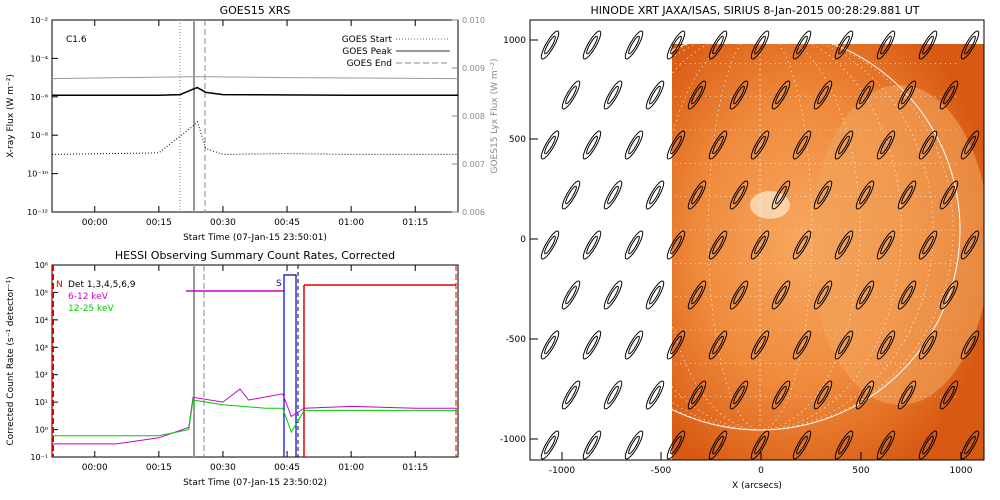  What do you see at coordinates (42, 116) in the screenshot?
I see `goes-left-ticks: 10⁻² 10⁻⁴ 10⁻⁶ 10⁻⁸ 10⁻¹⁰ 10⁻¹²` at bounding box center [42, 116].